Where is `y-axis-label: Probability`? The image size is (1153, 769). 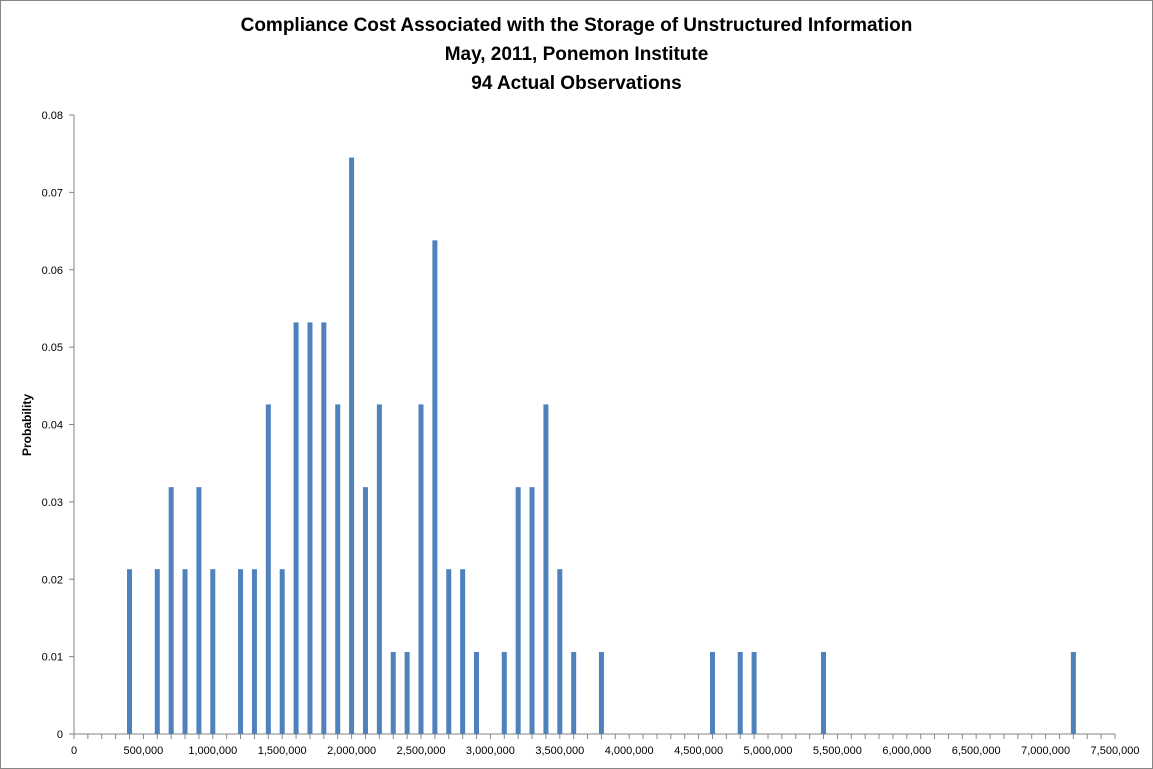
y-axis-label: Probability is located at coordinates (27, 425).